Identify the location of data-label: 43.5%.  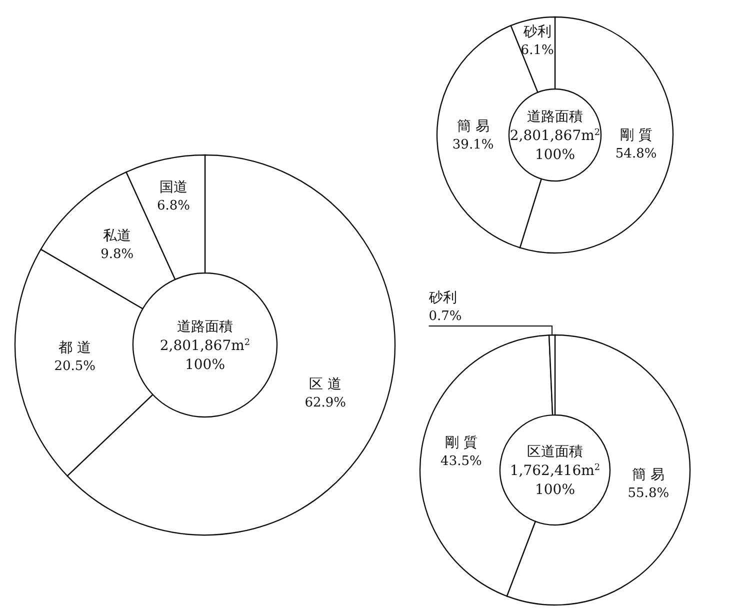
(461, 461).